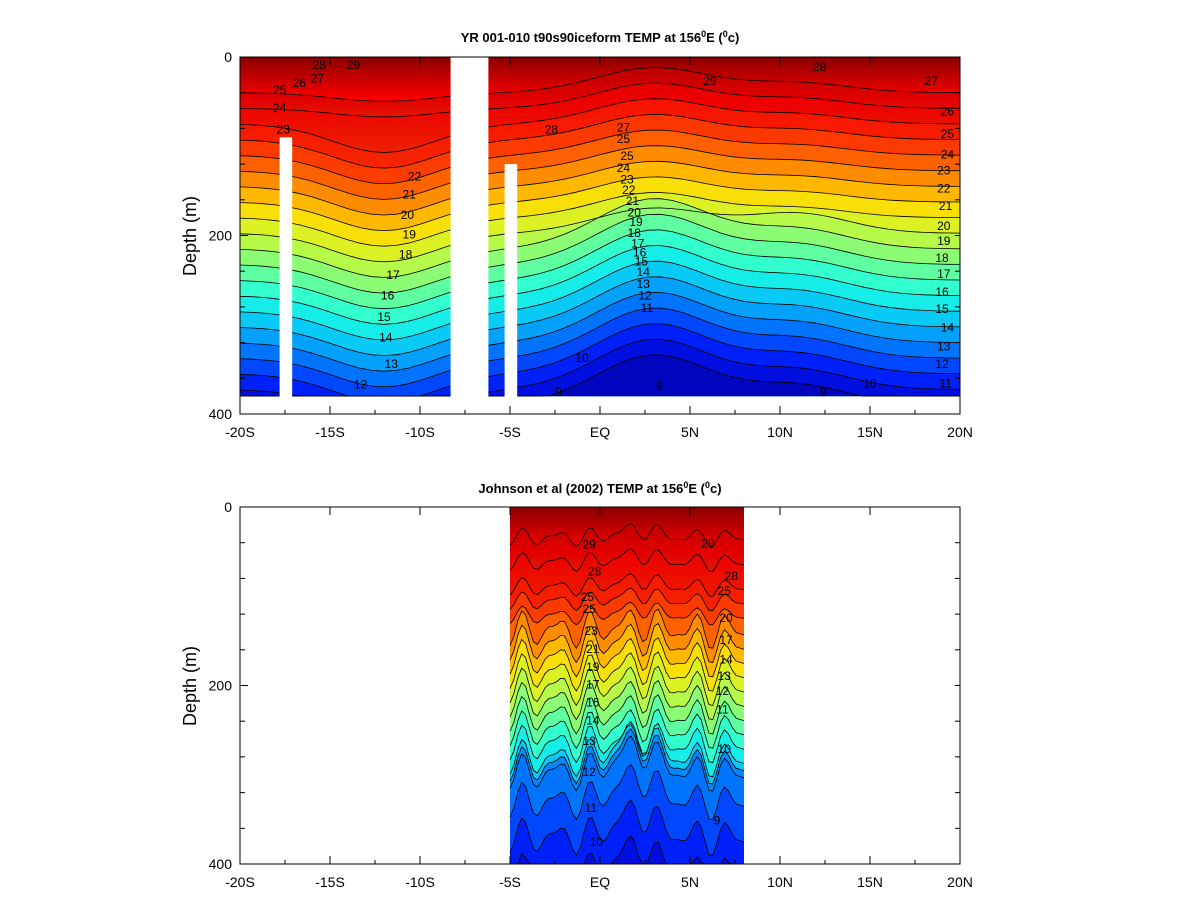 This screenshot has height=900, width=1200. What do you see at coordinates (280, 108) in the screenshot?
I see `contour-label: 24` at bounding box center [280, 108].